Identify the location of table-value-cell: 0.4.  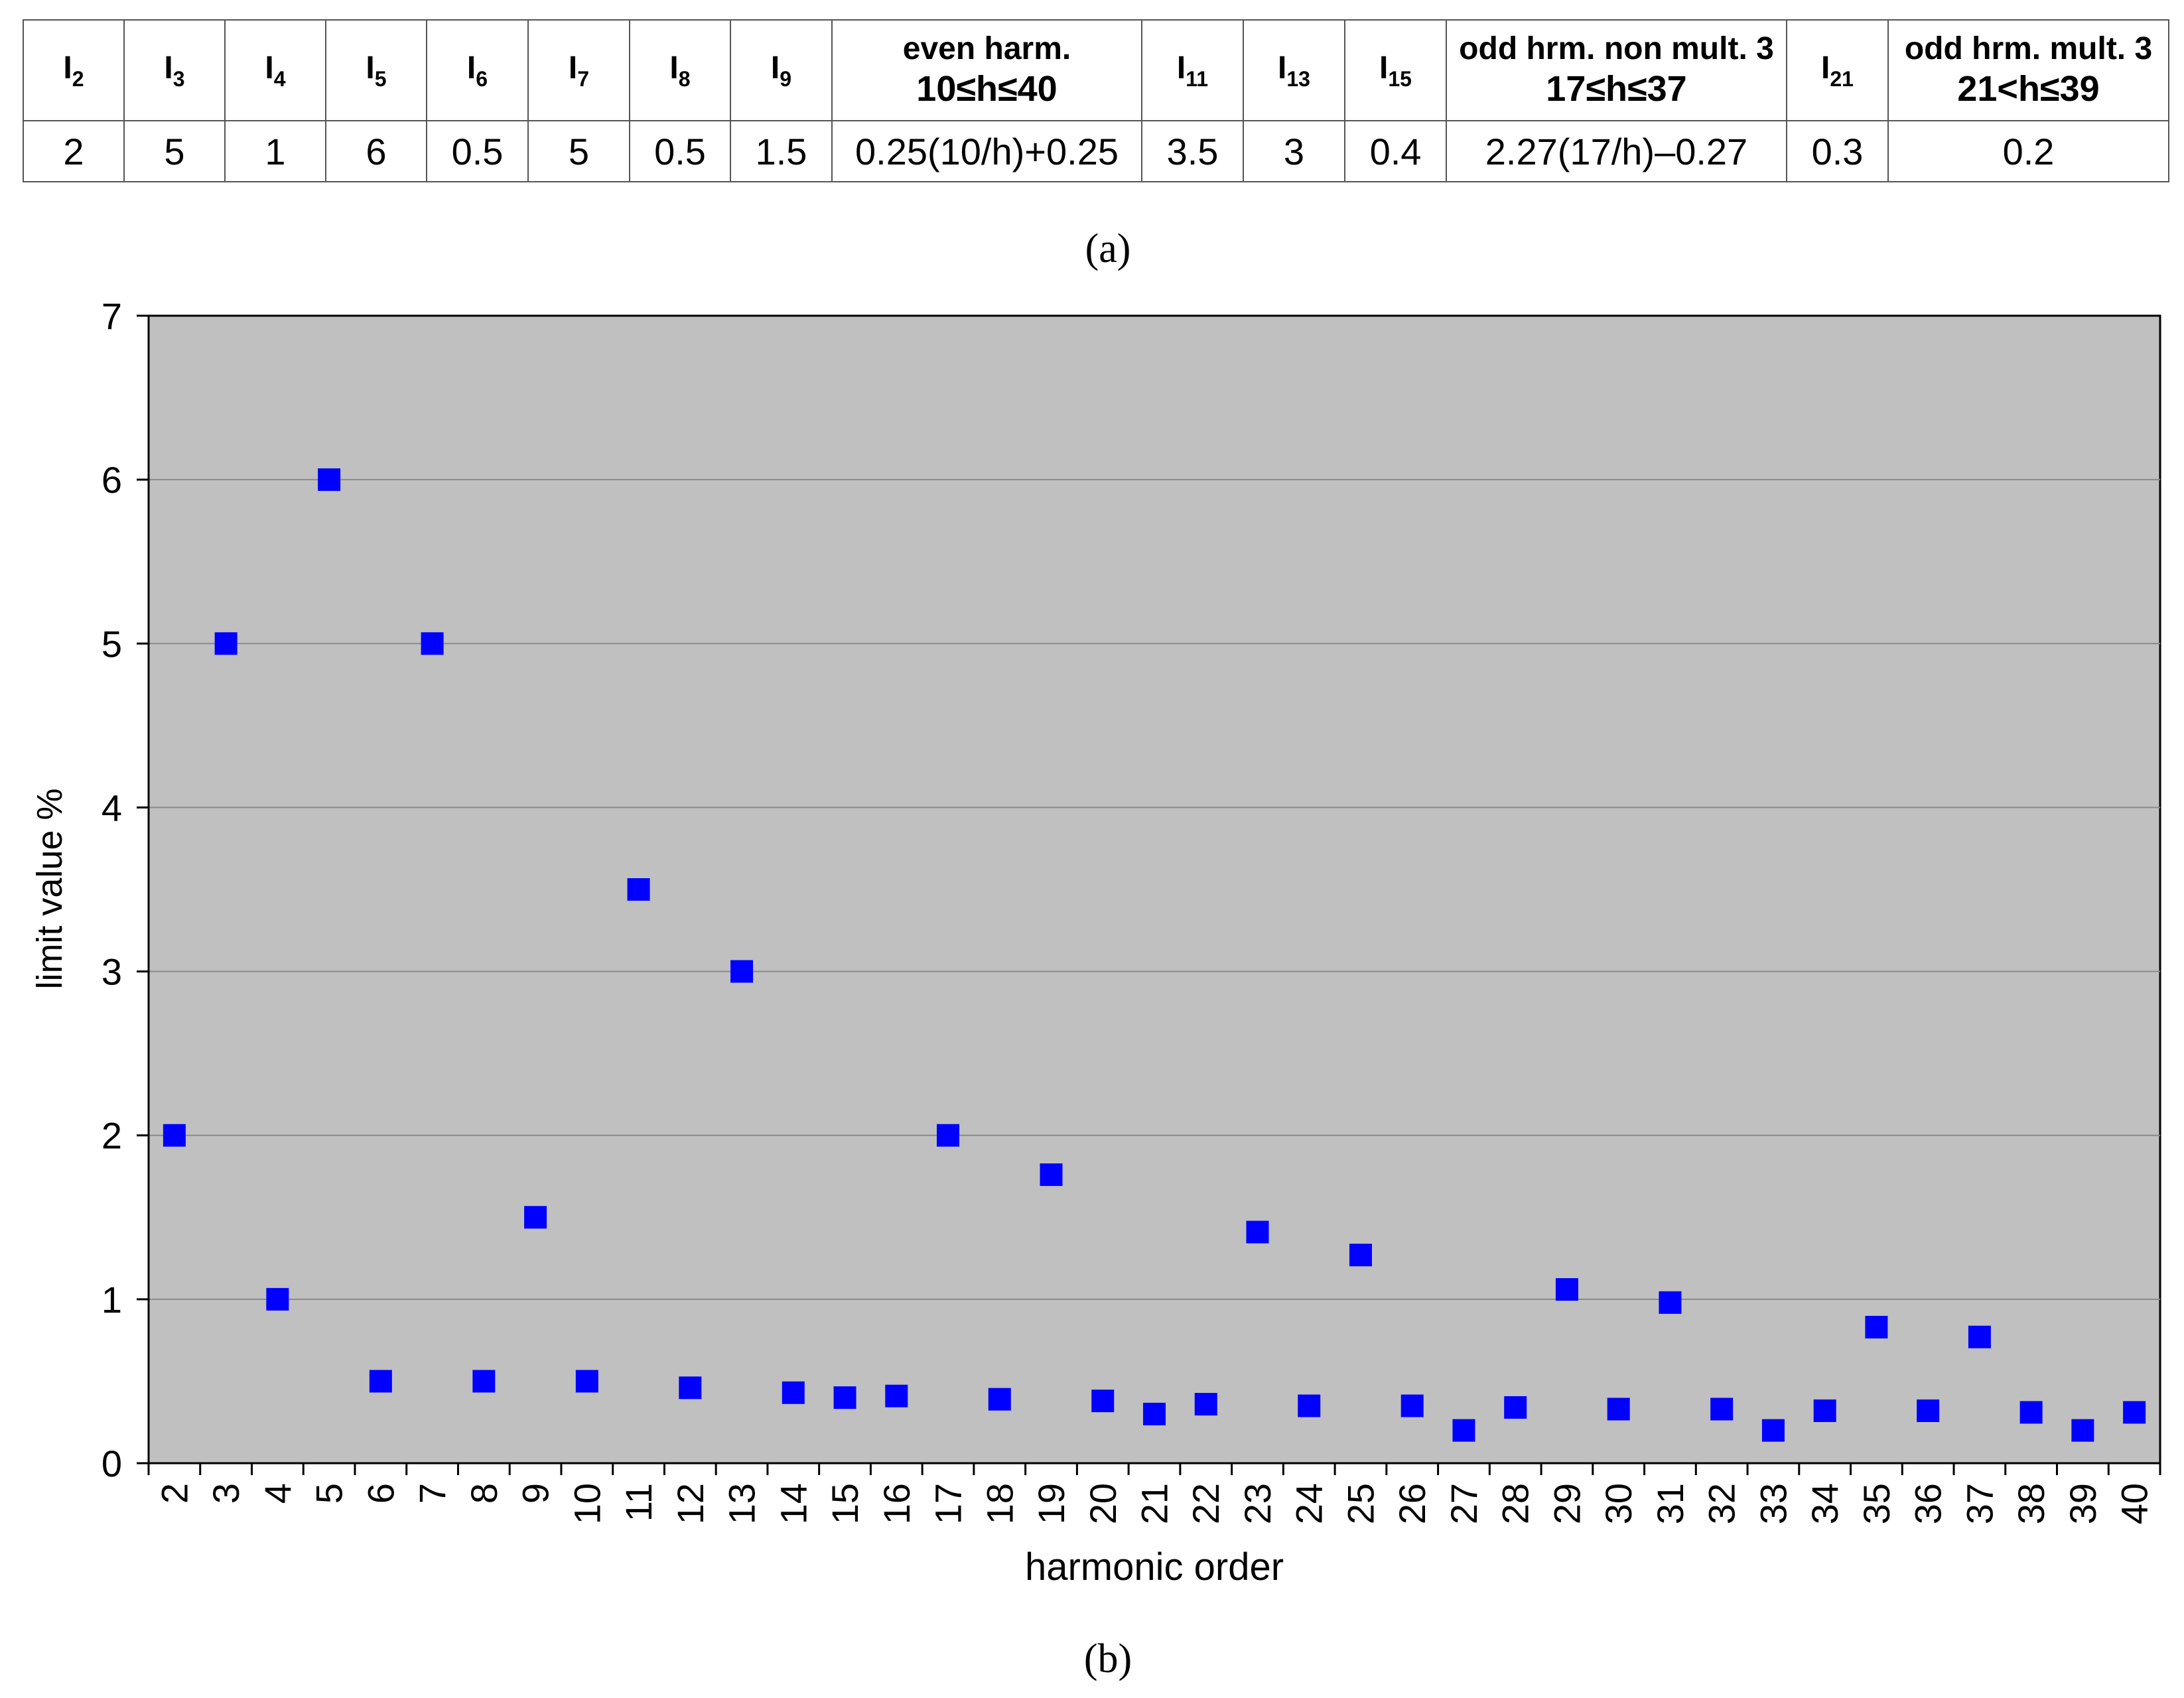
(1395, 151).